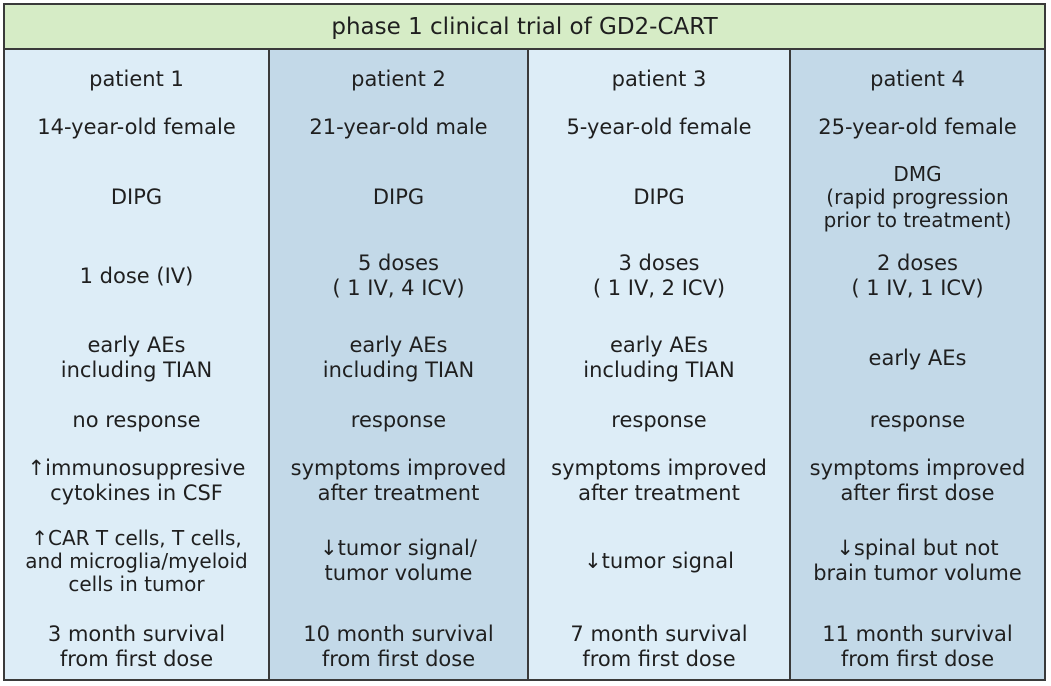 This screenshot has width=1051, height=686. I want to click on patient-name: patient 3, so click(659, 78).